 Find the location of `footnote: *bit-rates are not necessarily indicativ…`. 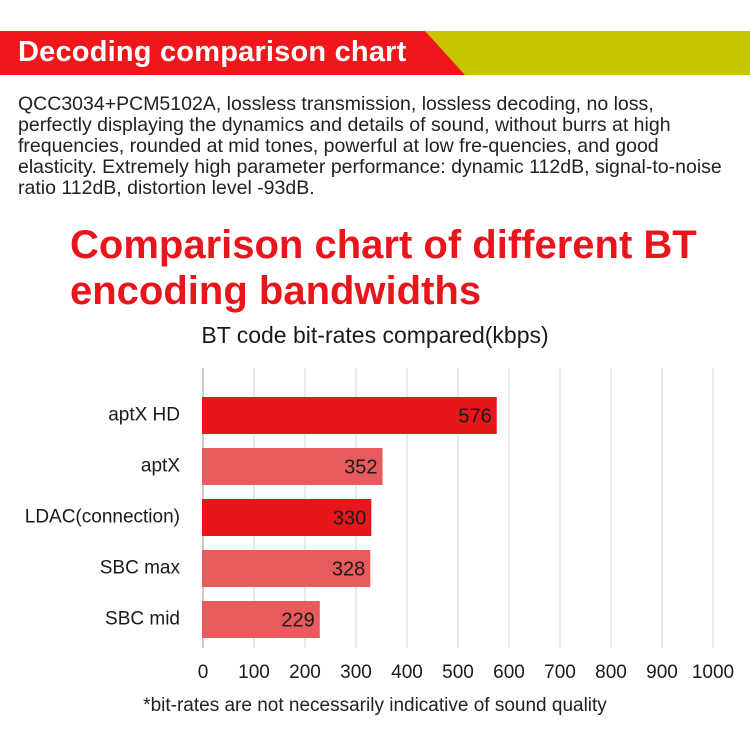

footnote: *bit-rates are not necessarily indicativ… is located at coordinates (375, 705).